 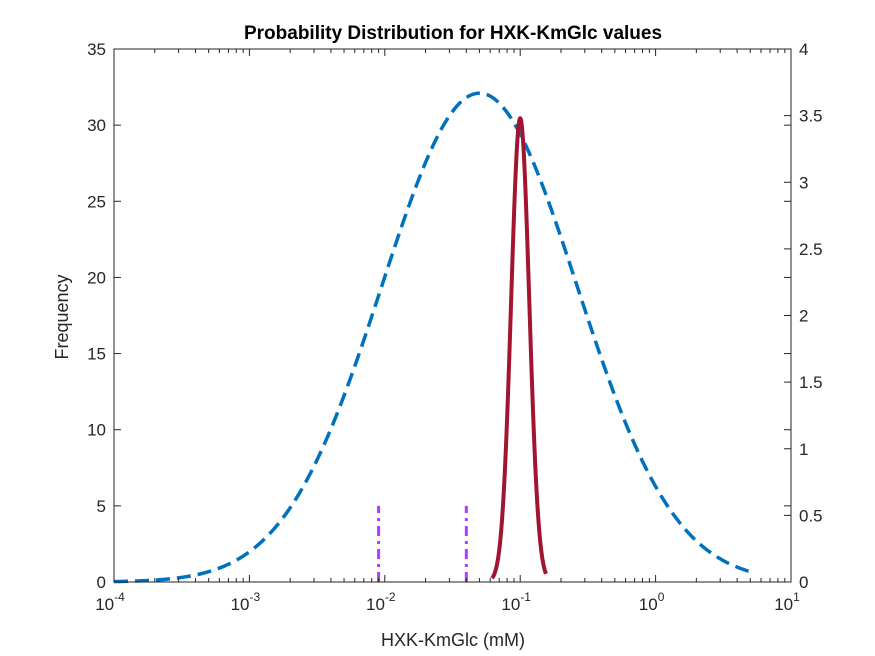 I want to click on y-left-tick-label: 20, so click(x=96, y=277).